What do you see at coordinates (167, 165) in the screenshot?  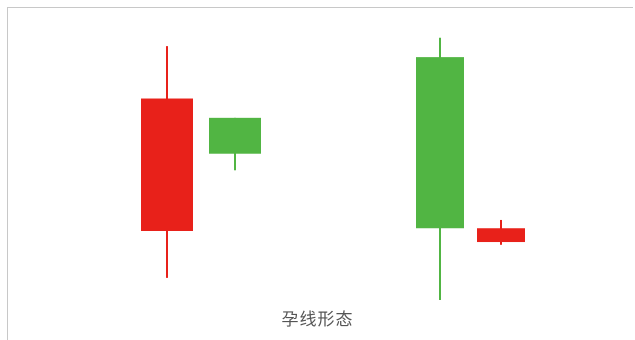 I see `big-red-candle-body` at bounding box center [167, 165].